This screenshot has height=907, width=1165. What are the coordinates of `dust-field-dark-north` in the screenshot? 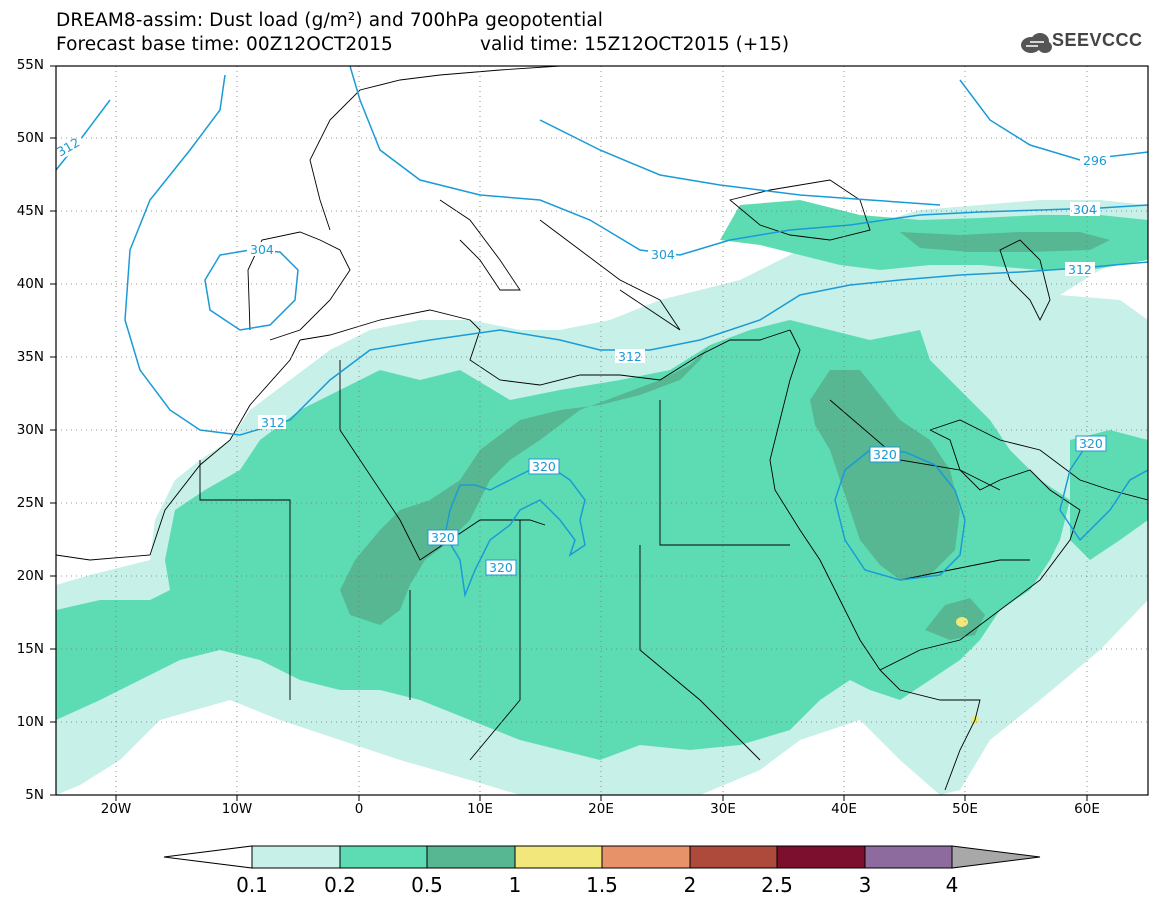 It's located at (1005, 242).